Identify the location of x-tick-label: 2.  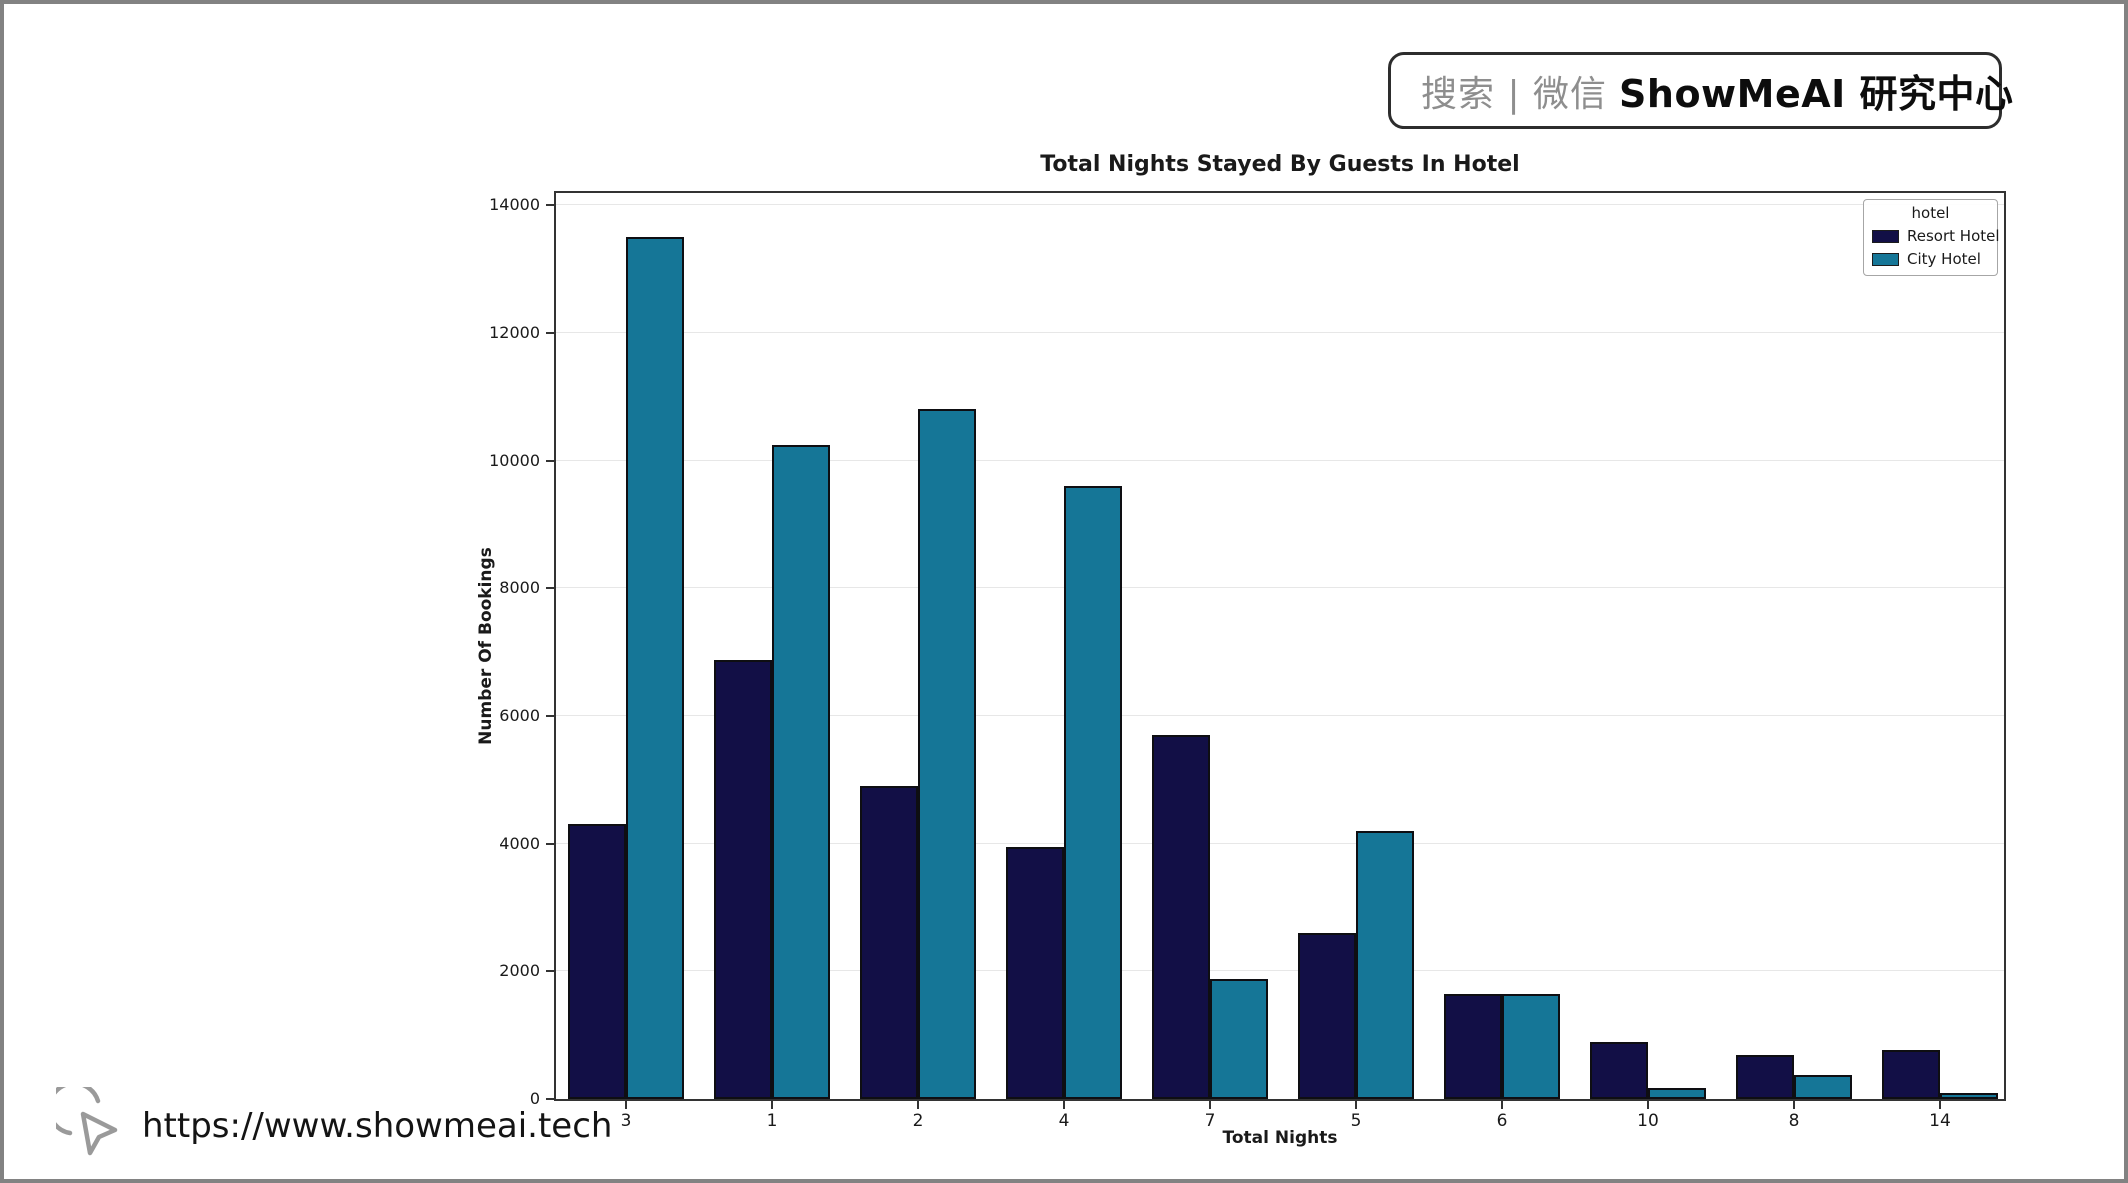
(918, 1121).